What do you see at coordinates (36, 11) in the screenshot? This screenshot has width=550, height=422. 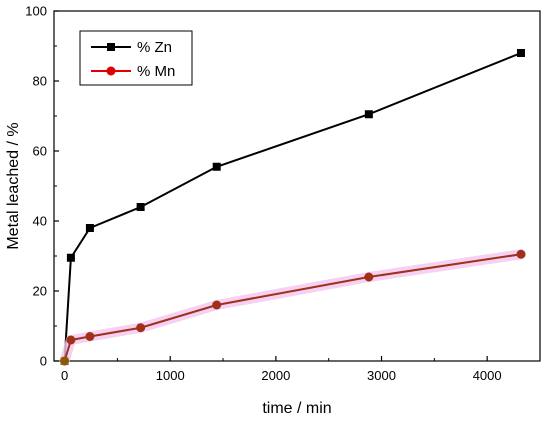 I see `y-tick-label: 100` at bounding box center [36, 11].